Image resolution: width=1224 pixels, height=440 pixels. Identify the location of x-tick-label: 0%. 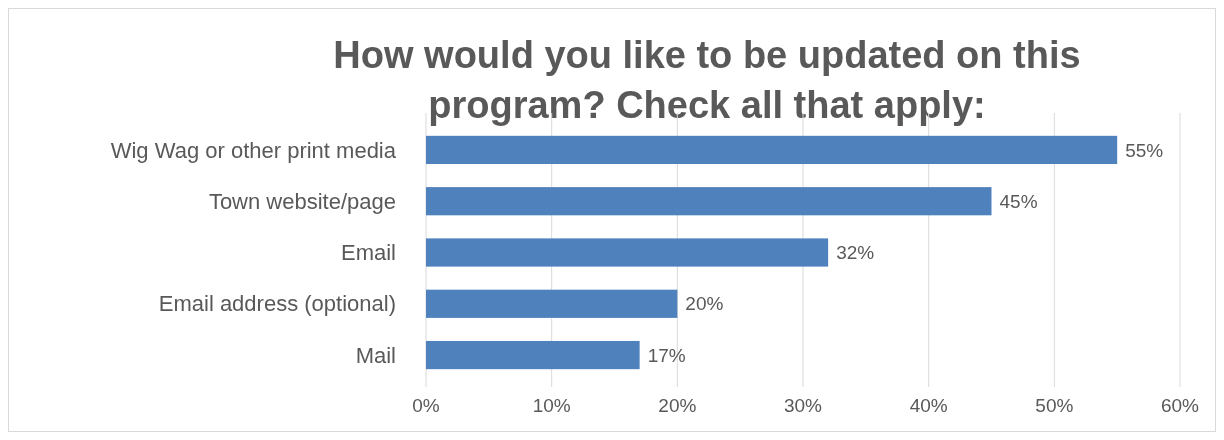
(426, 405).